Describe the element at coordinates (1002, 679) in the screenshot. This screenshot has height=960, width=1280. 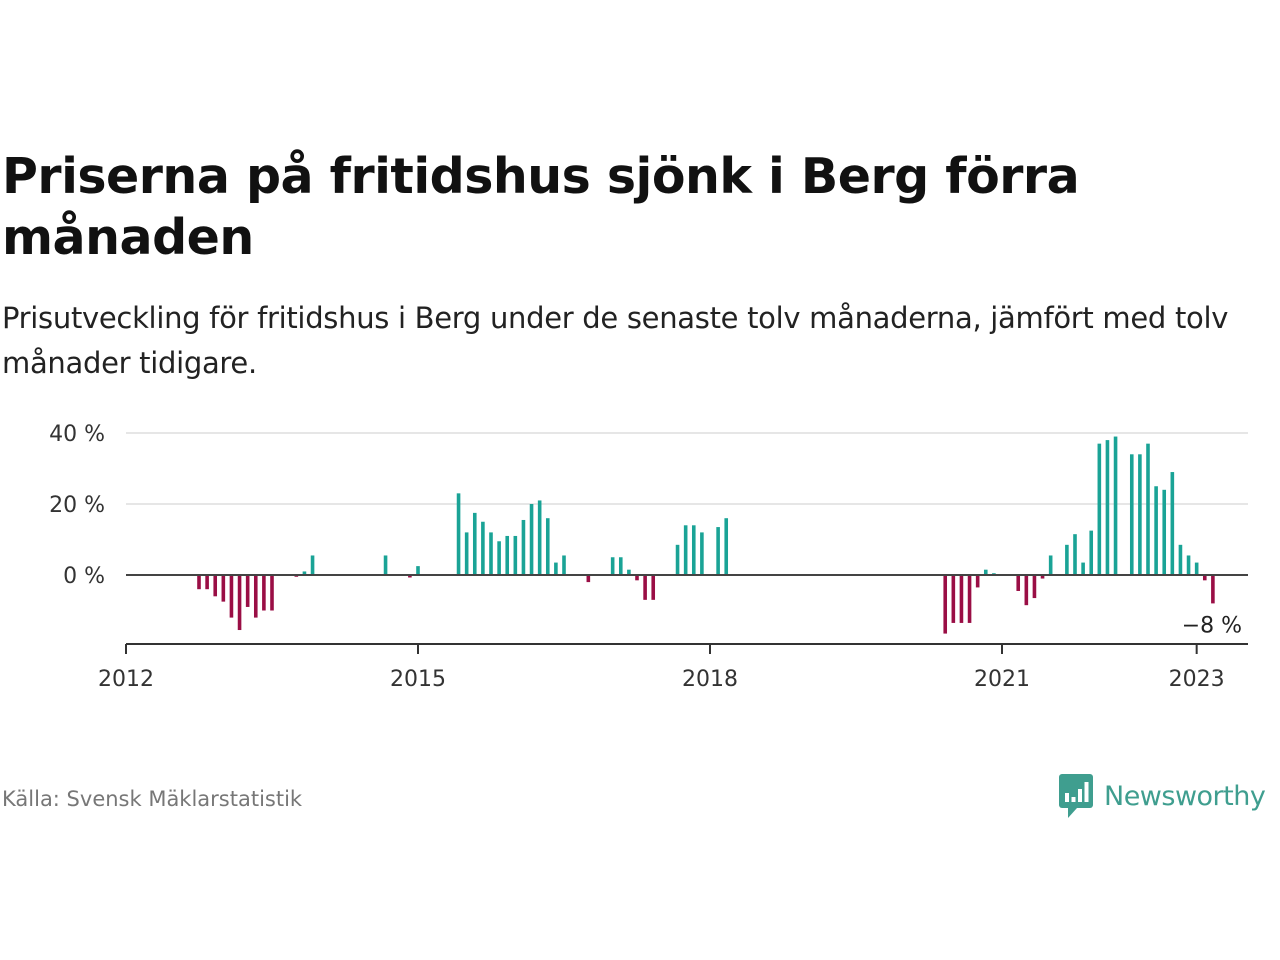
I see `x-tick-label: 2021` at that location.